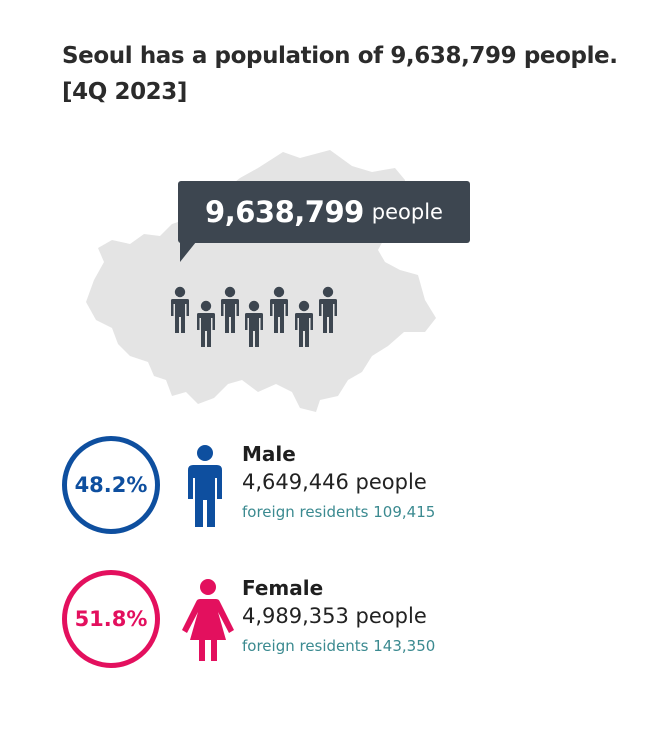 Image resolution: width=655 pixels, height=733 pixels. Describe the element at coordinates (283, 588) in the screenshot. I see `female-label: Female` at that location.